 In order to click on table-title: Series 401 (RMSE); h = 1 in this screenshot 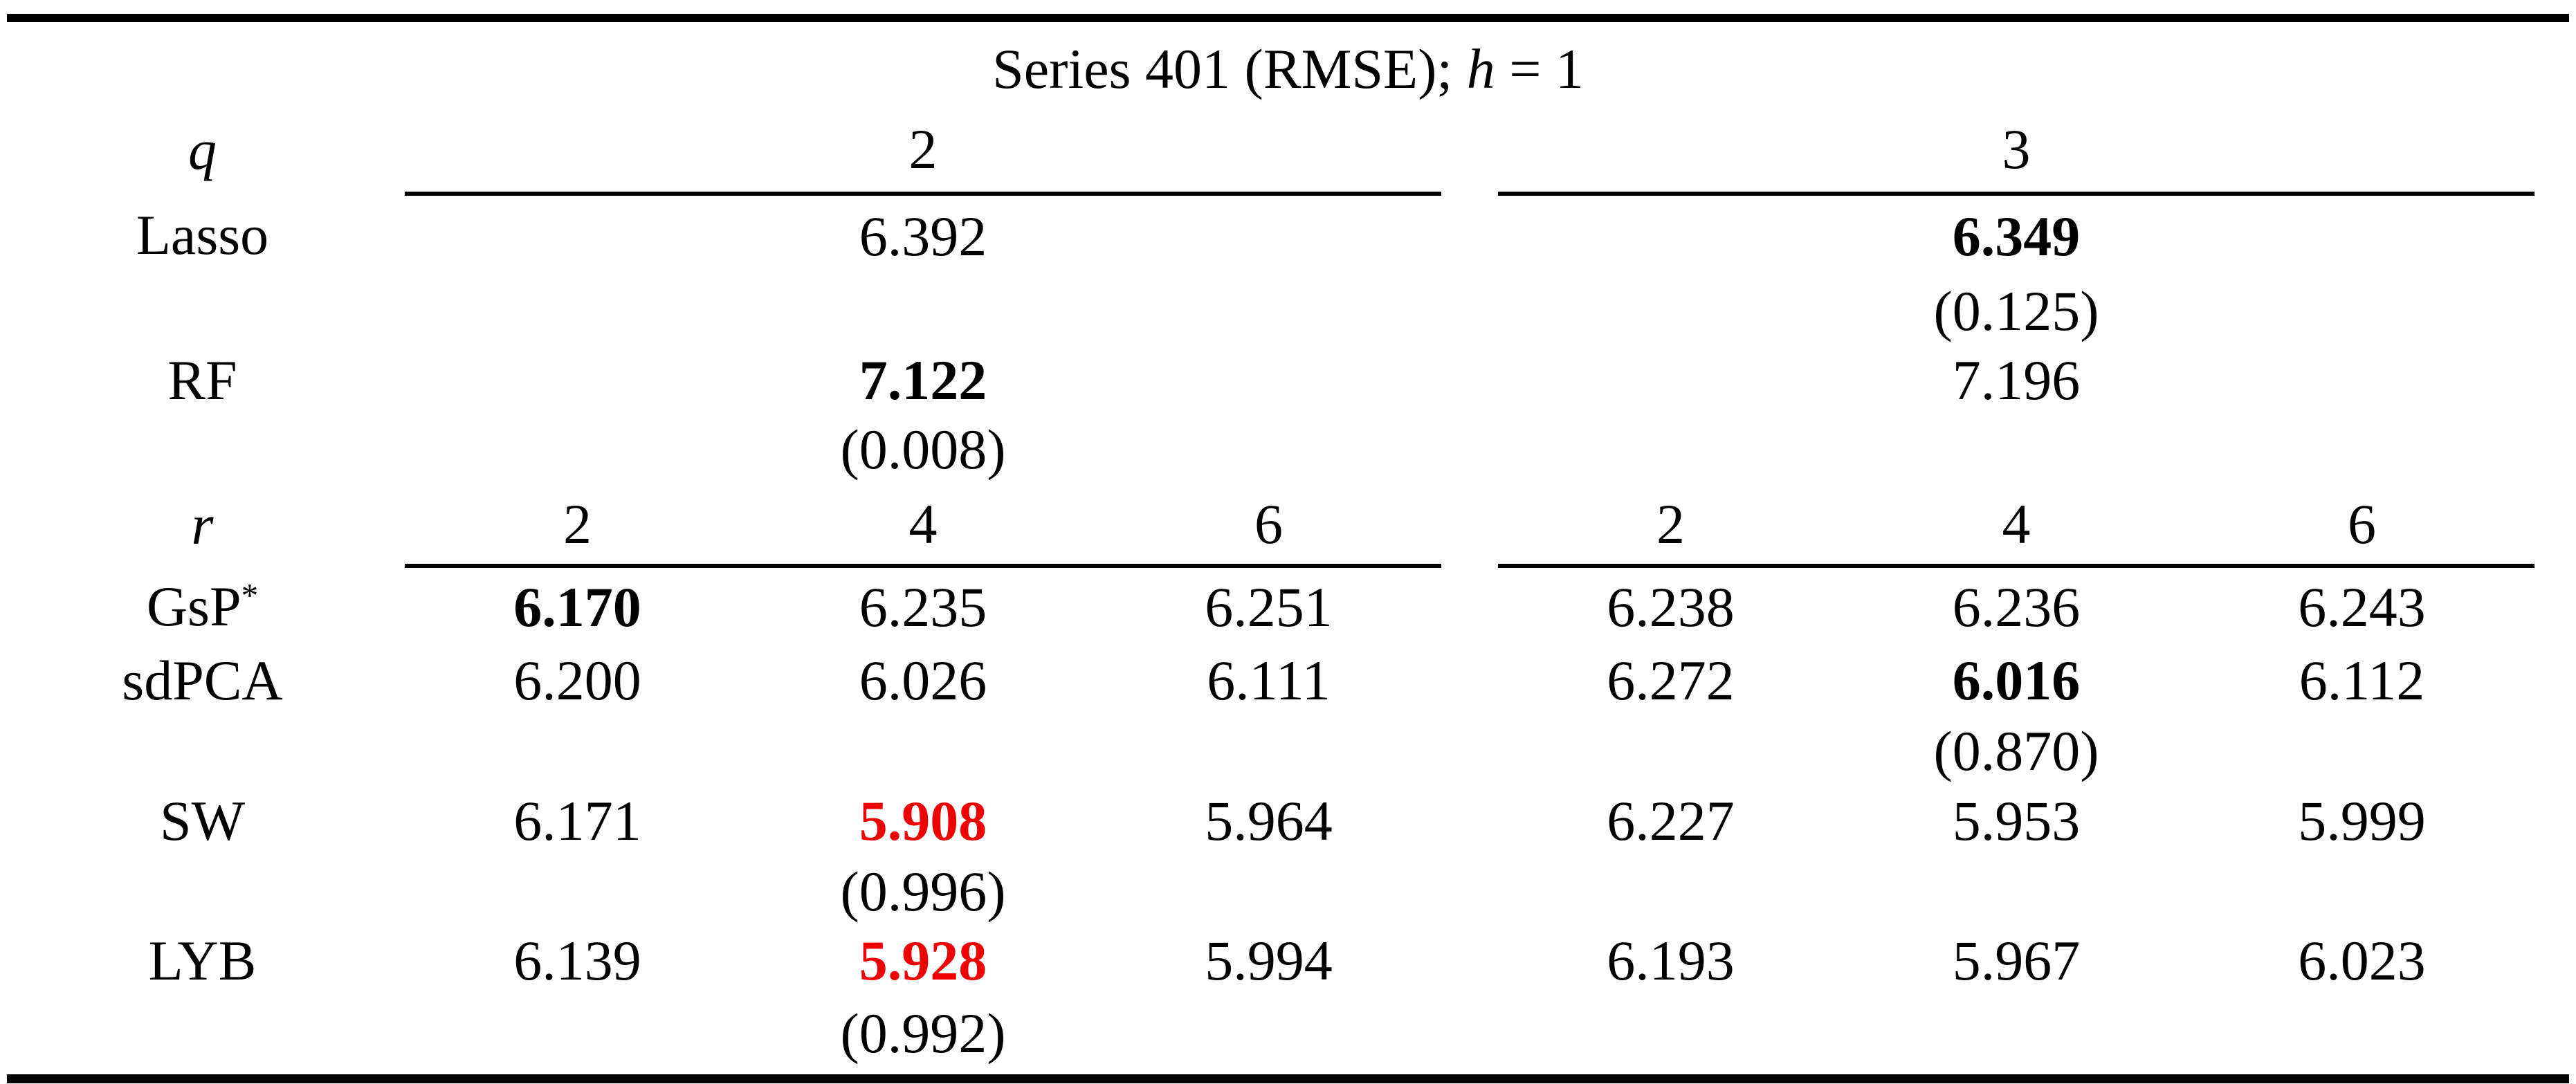, I will do `click(1288, 64)`.